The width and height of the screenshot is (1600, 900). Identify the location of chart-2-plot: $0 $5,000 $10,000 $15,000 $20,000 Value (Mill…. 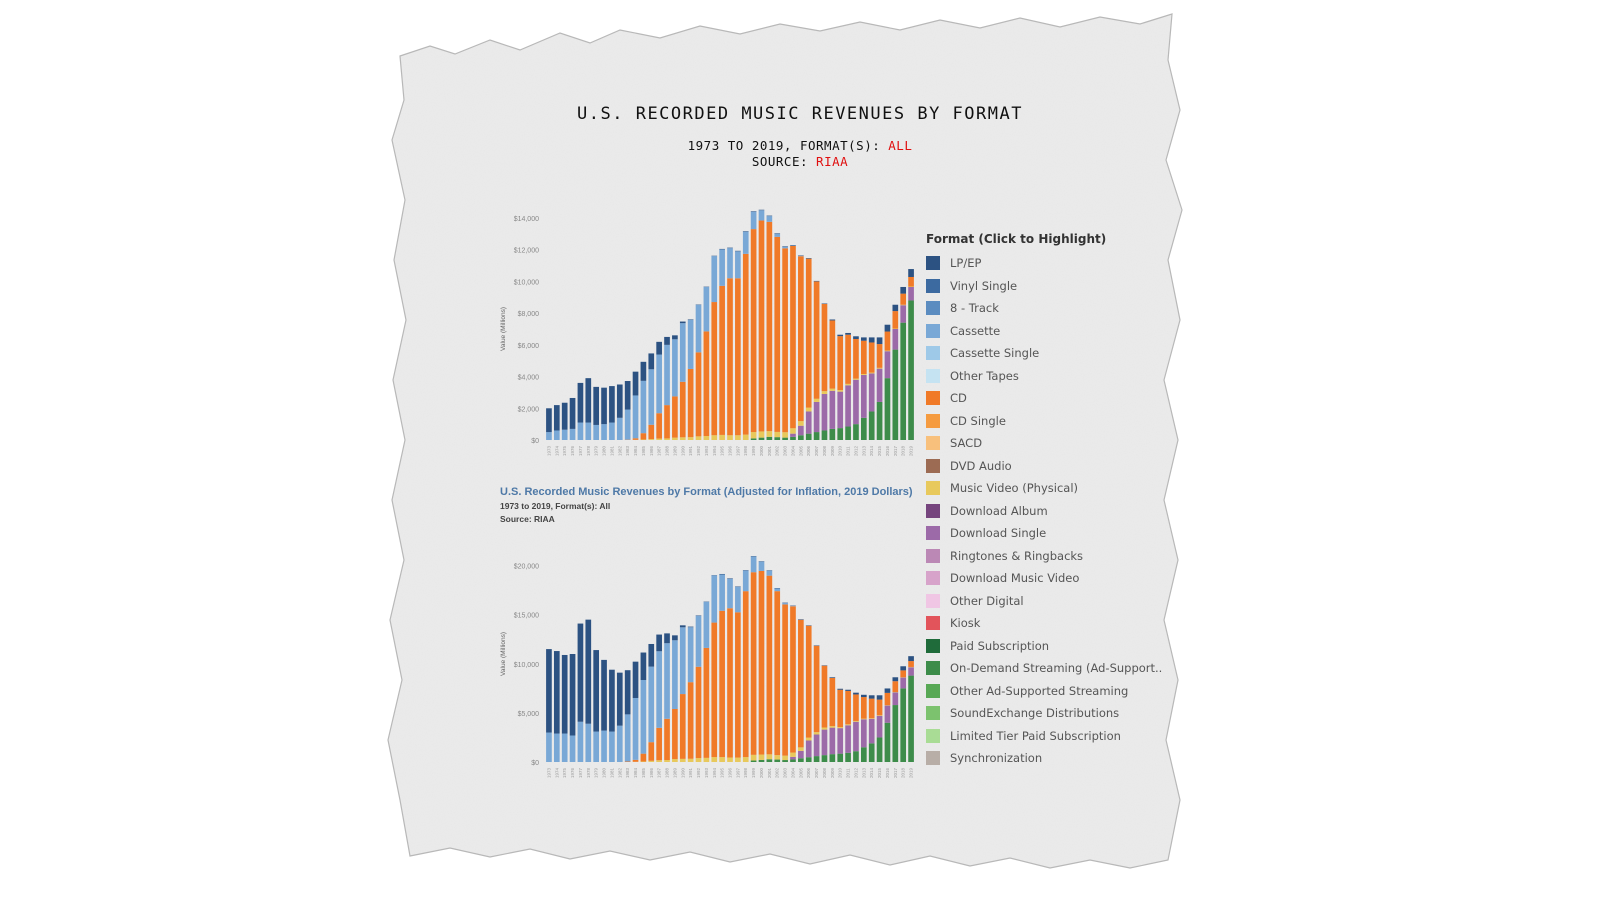
(707, 667).